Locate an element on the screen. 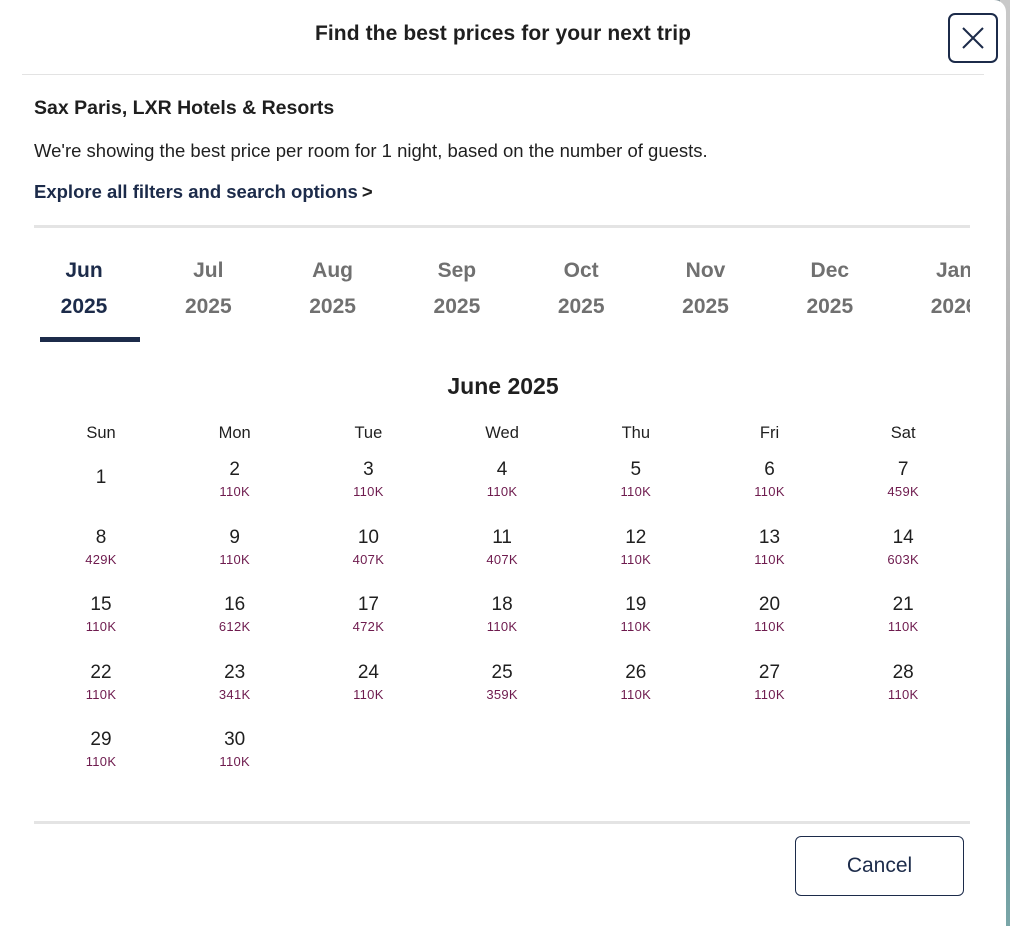  day-number: 20 is located at coordinates (769, 604).